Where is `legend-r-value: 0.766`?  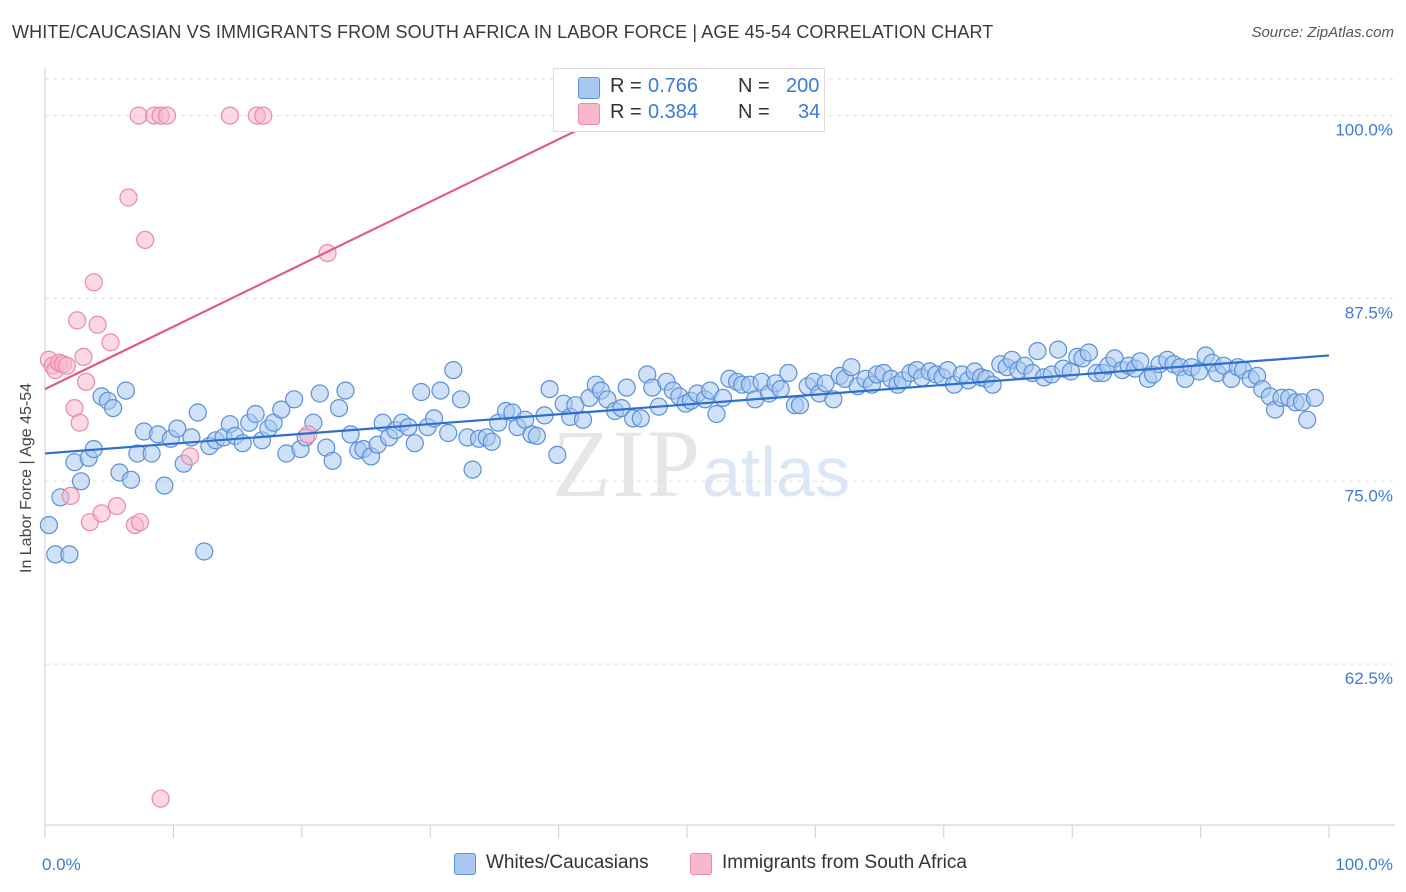
legend-r-value: 0.766 is located at coordinates (673, 86).